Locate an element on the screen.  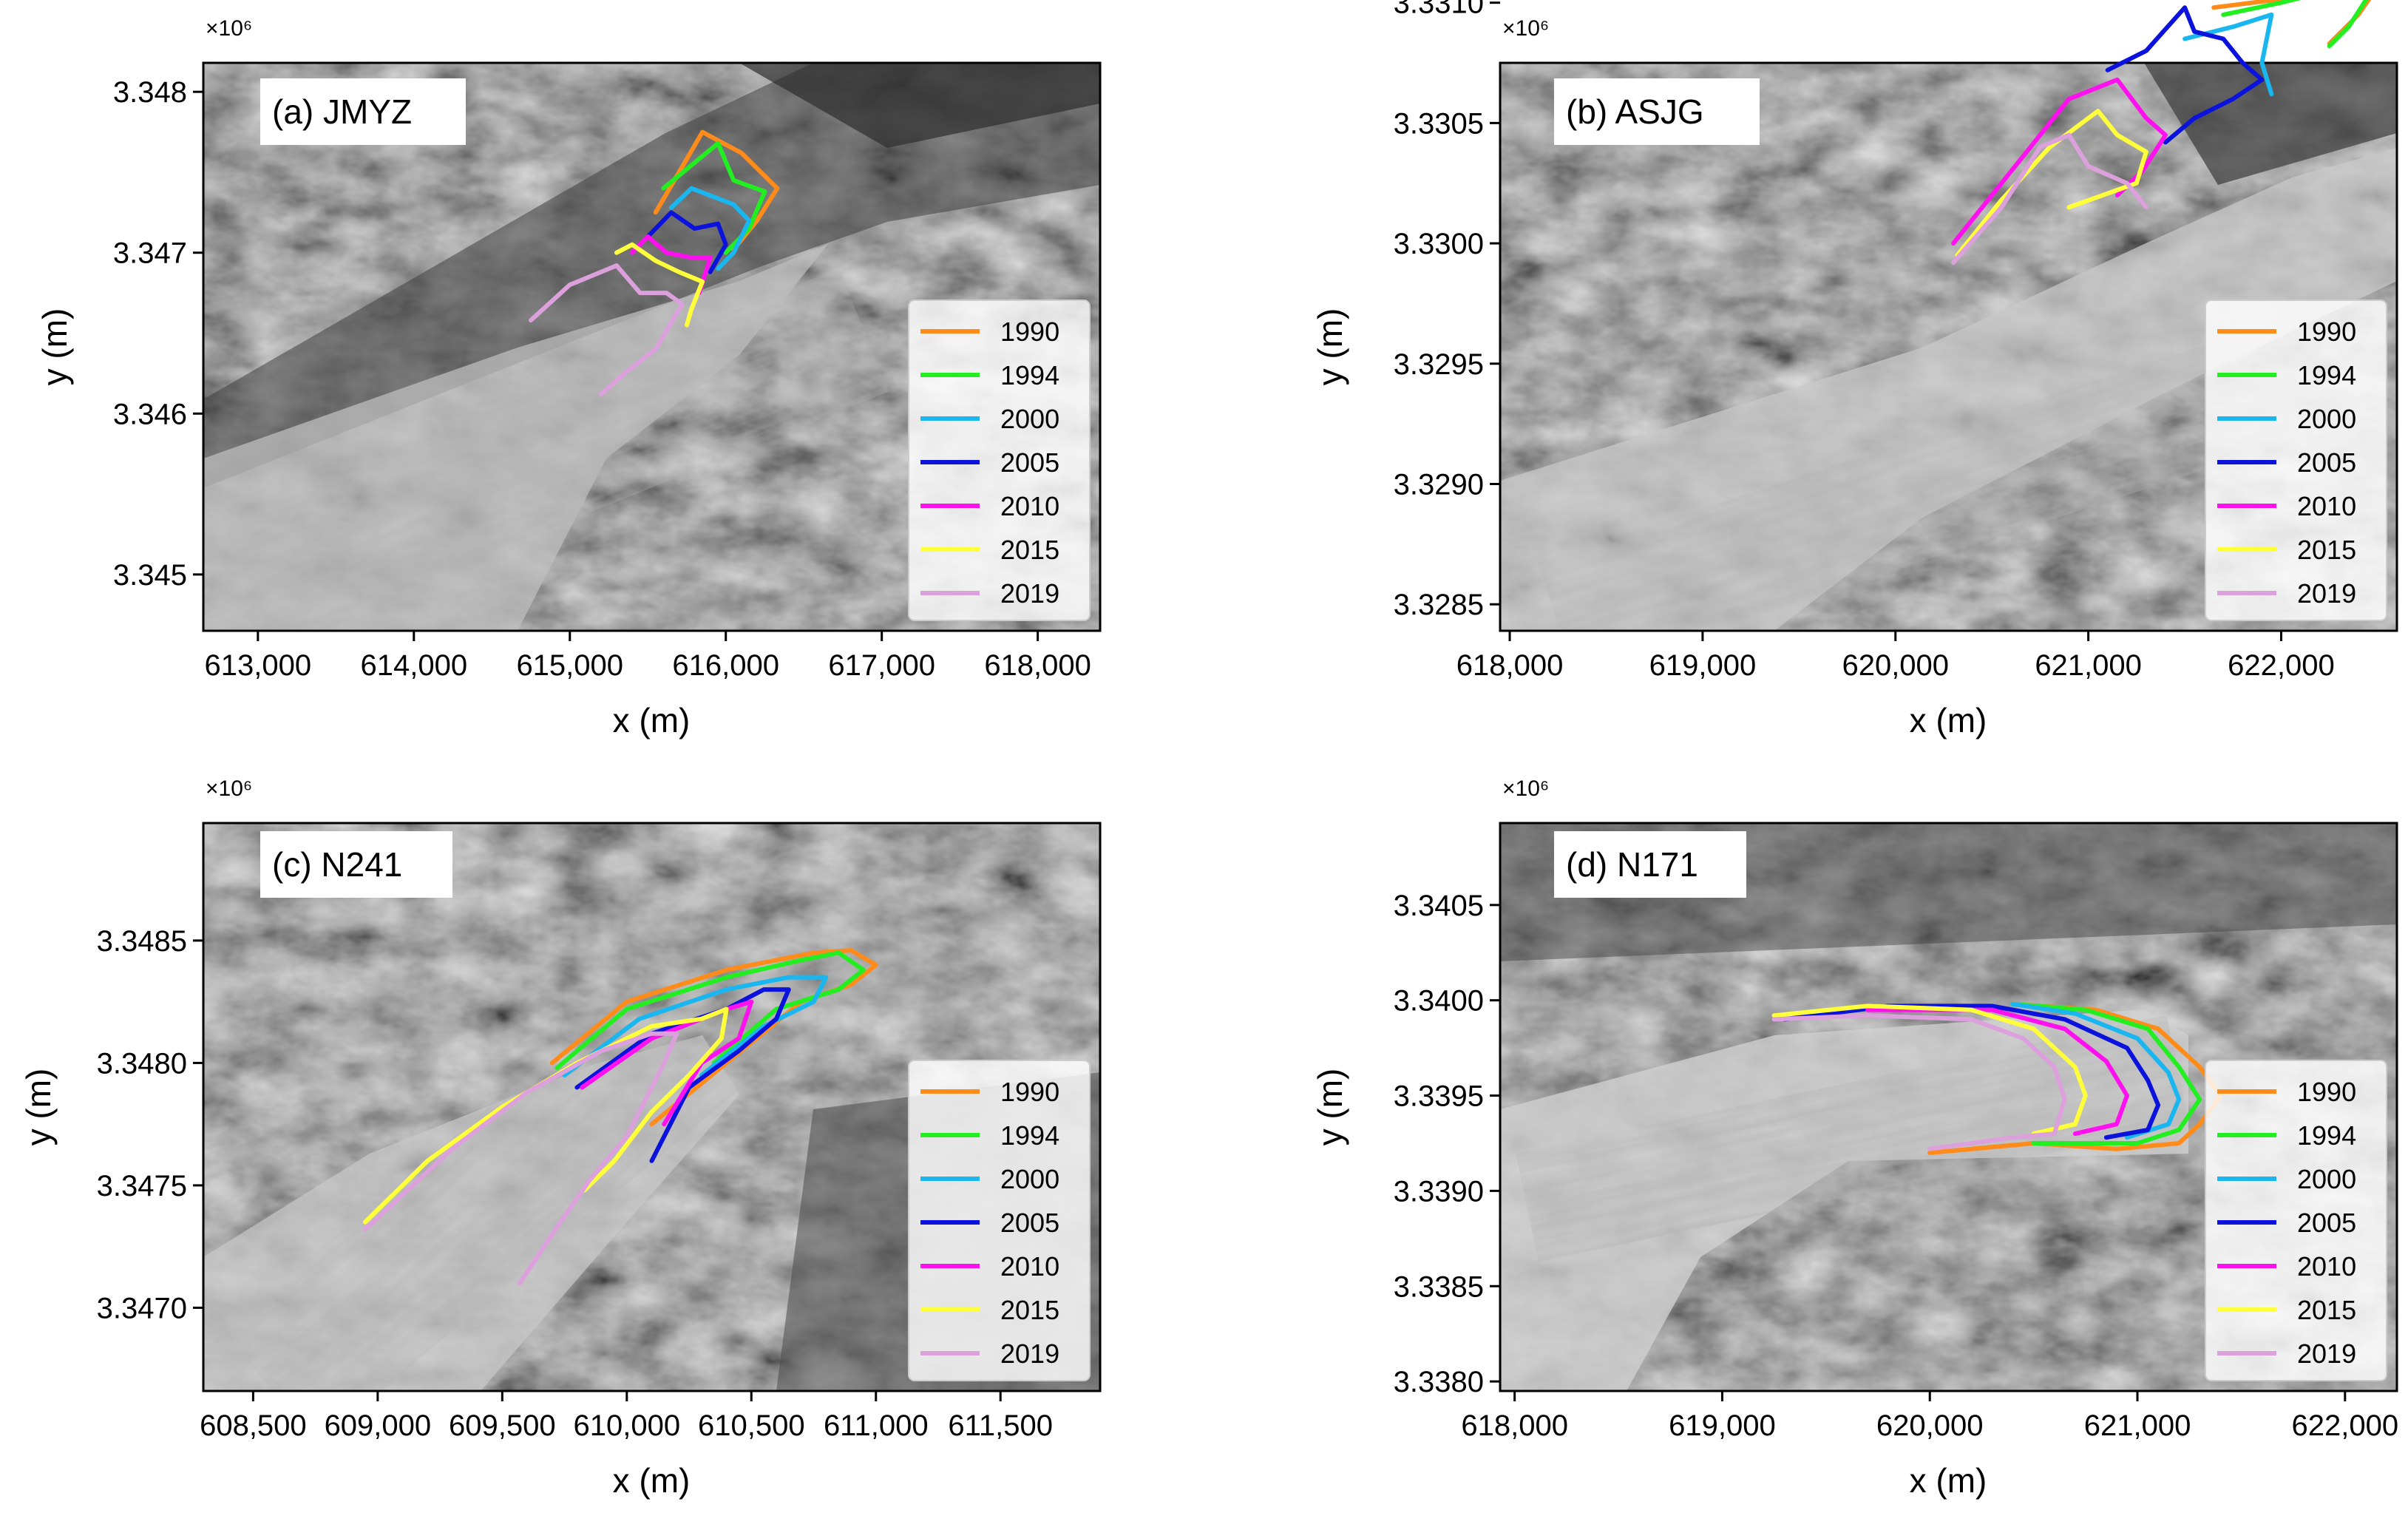
y-tick-label: 3.3290 is located at coordinates (1439, 484).